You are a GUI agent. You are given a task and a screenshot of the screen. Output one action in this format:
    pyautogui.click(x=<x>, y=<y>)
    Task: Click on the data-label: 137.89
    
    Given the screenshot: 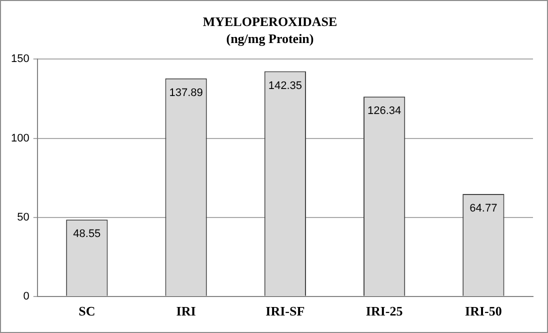 What is the action you would take?
    pyautogui.click(x=186, y=92)
    